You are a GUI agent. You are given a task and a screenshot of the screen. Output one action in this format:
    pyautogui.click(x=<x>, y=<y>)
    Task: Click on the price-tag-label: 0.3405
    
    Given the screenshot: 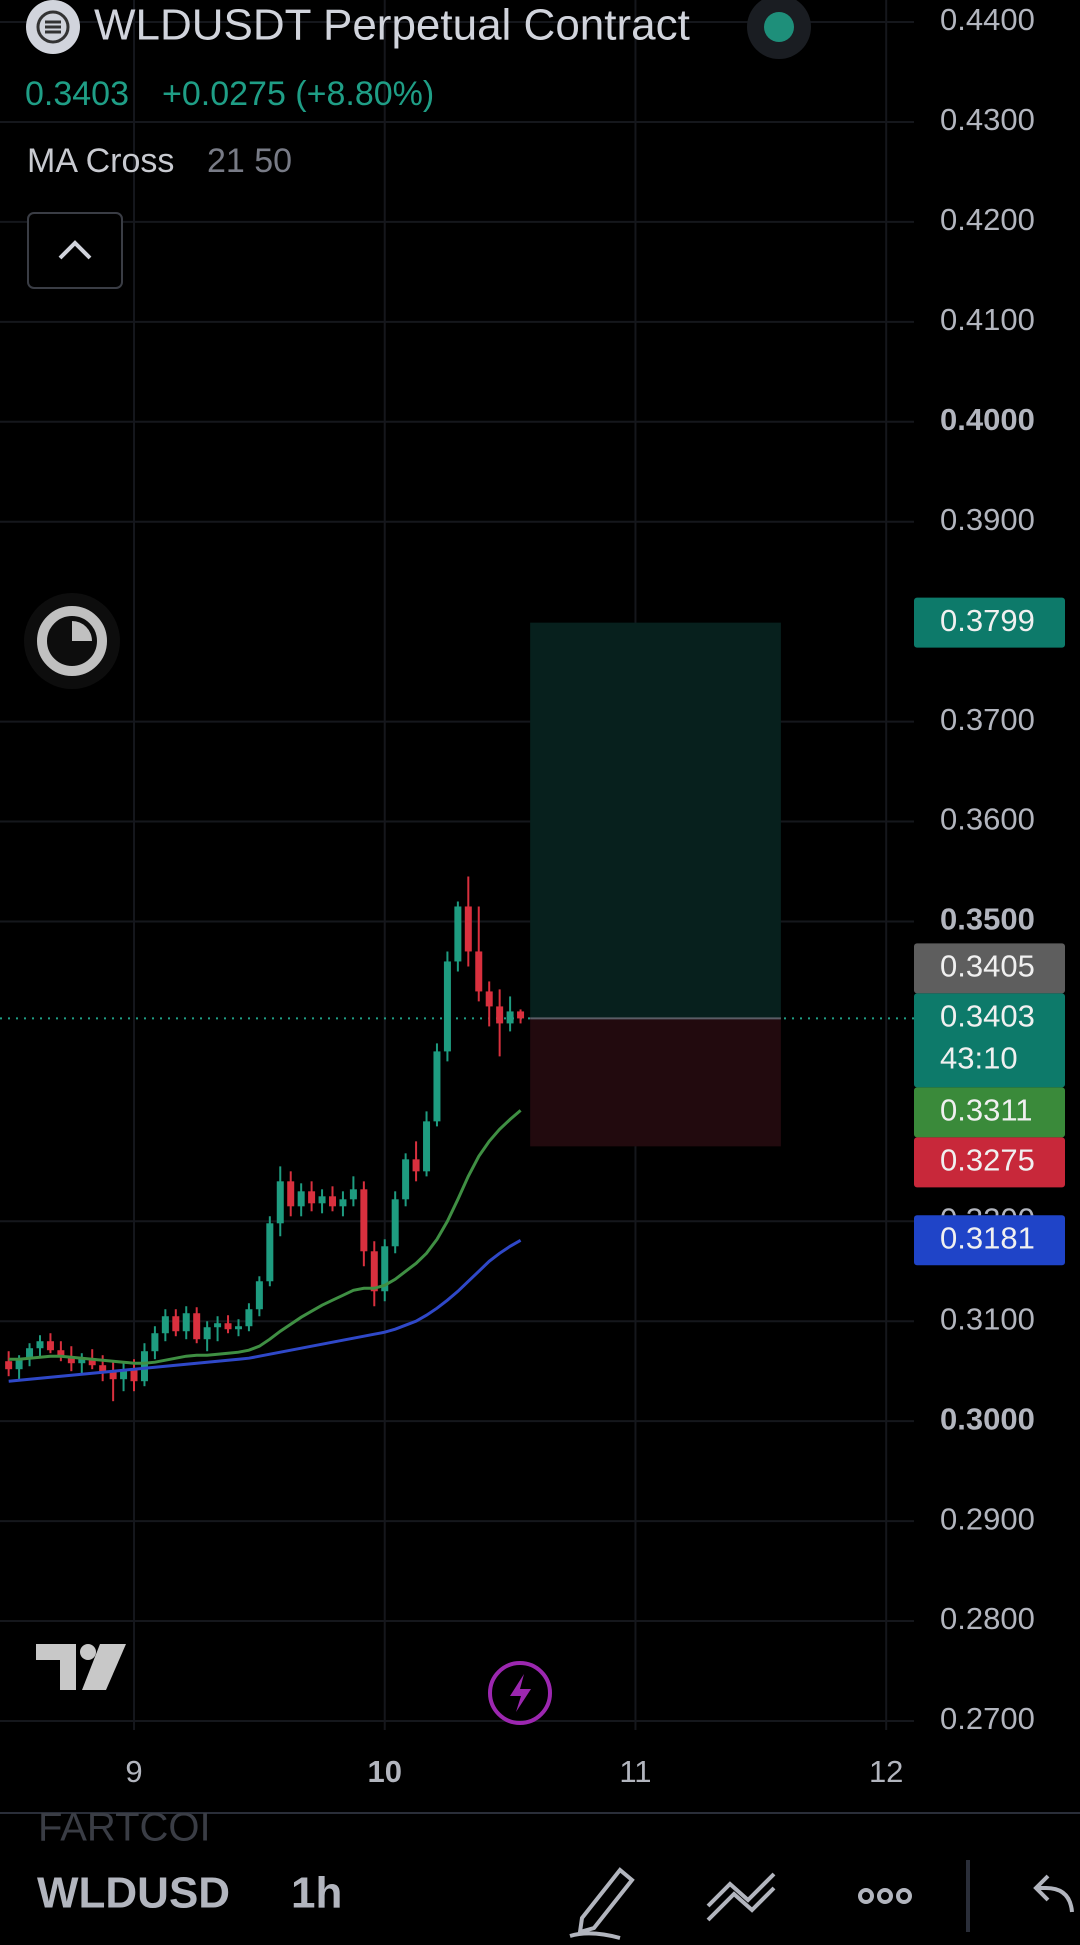 What is the action you would take?
    pyautogui.click(x=987, y=966)
    